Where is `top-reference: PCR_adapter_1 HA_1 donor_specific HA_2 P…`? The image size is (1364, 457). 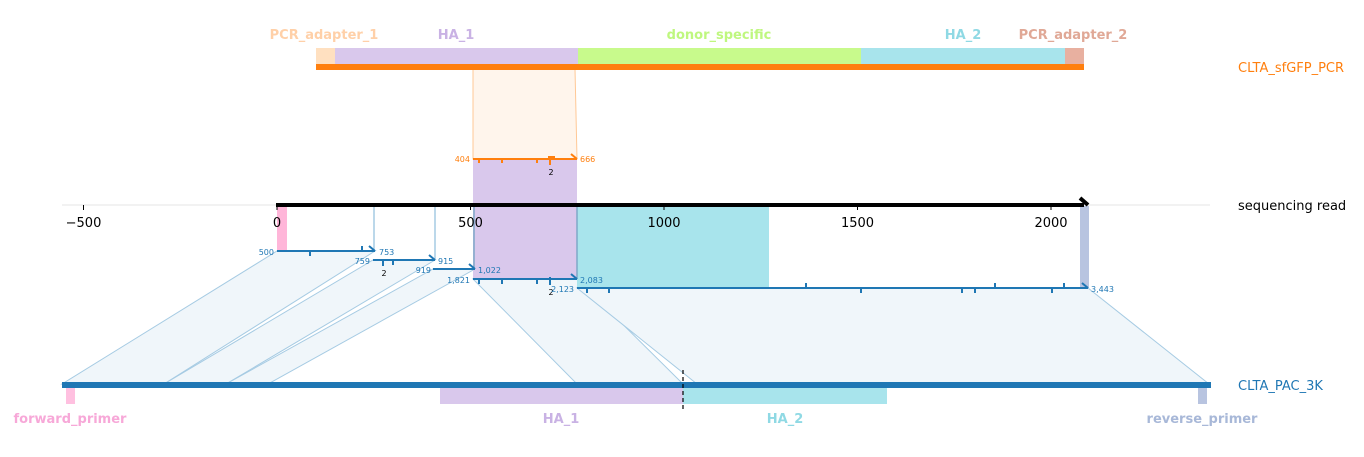
top-reference: PCR_adapter_1 HA_1 donor_specific HA_2 P… is located at coordinates (807, 52).